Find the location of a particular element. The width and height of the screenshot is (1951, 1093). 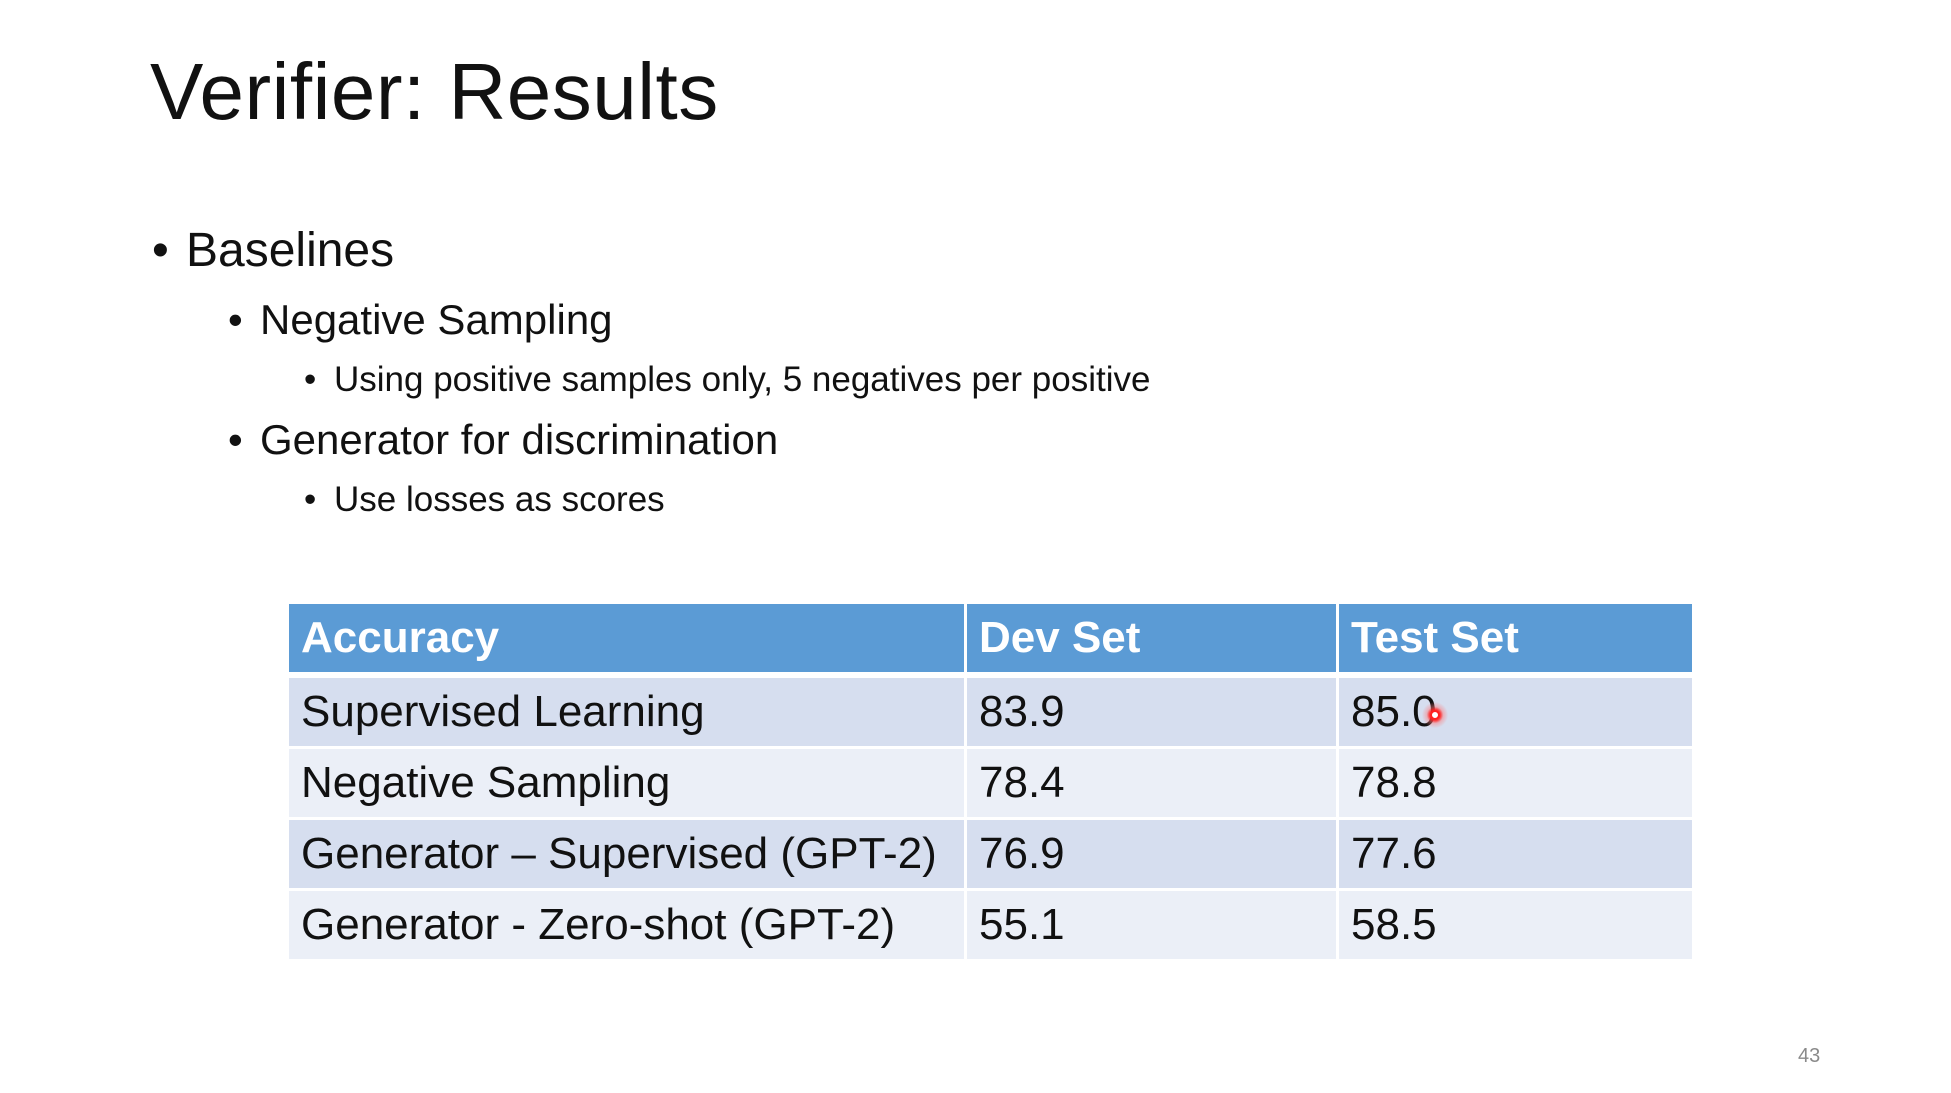

test-cell: 58.5 is located at coordinates (1515, 925).